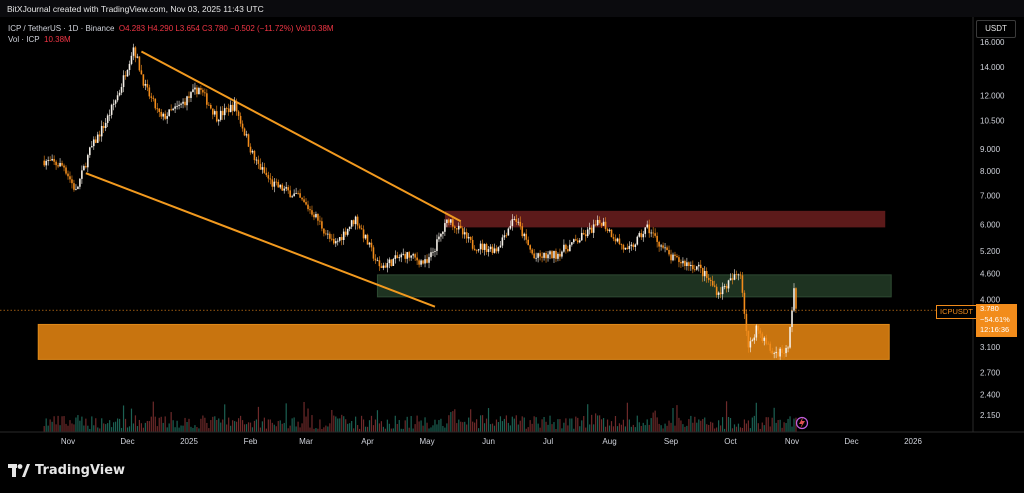 This screenshot has width=1024, height=493. Describe the element at coordinates (996, 29) in the screenshot. I see `currency-unit-button: USDT` at that location.